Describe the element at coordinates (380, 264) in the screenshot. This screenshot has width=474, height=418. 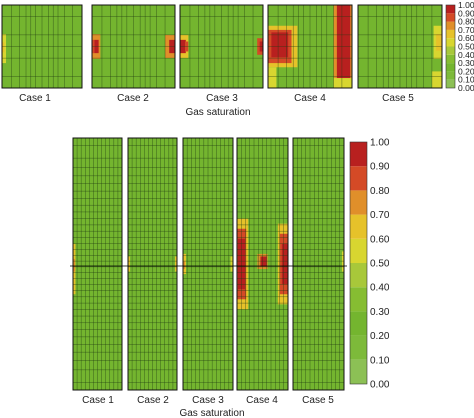
I see `bottom-colorbar-tick-label: 0.50` at that location.